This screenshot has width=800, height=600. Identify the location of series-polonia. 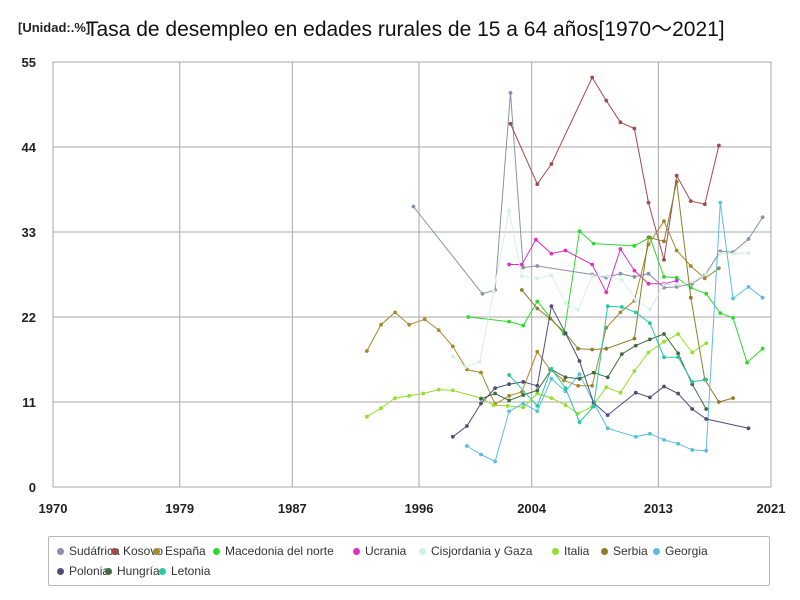
(600, 371).